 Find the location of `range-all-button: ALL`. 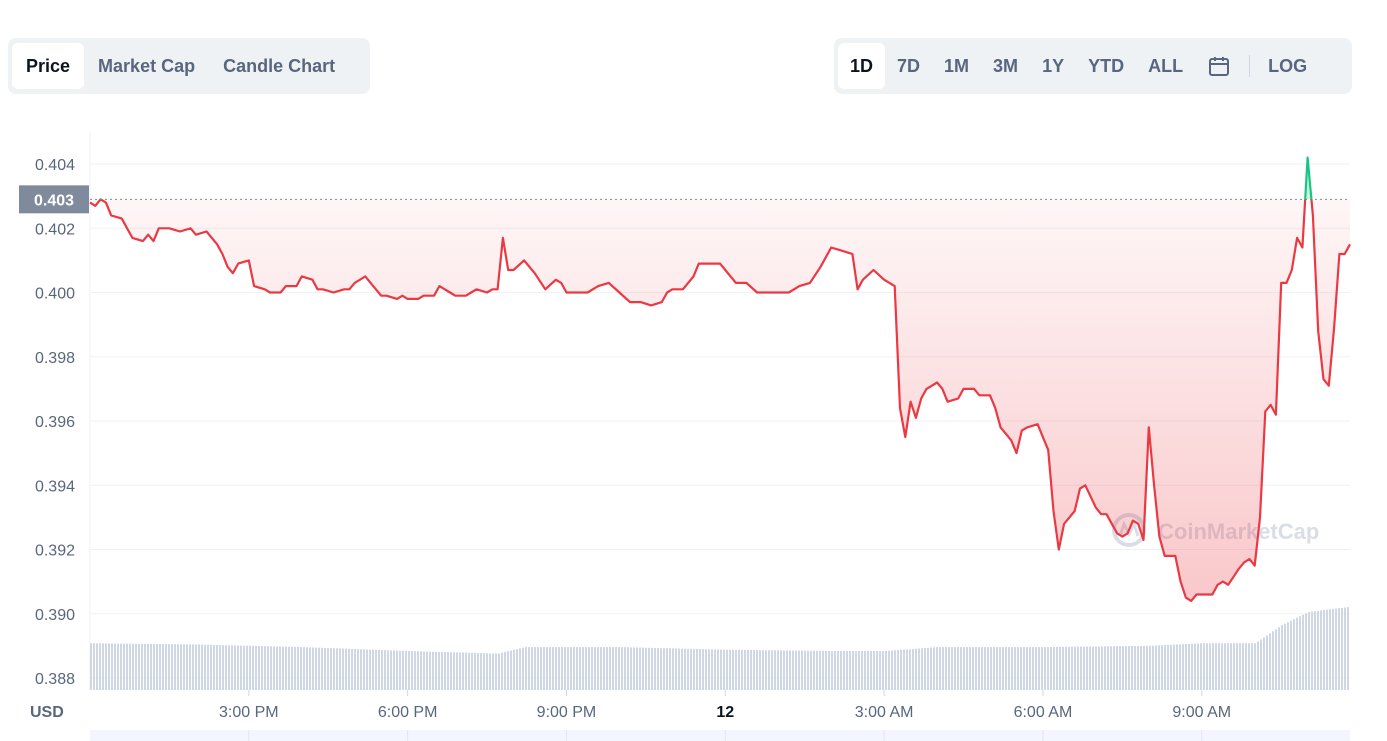

range-all-button: ALL is located at coordinates (1166, 65).